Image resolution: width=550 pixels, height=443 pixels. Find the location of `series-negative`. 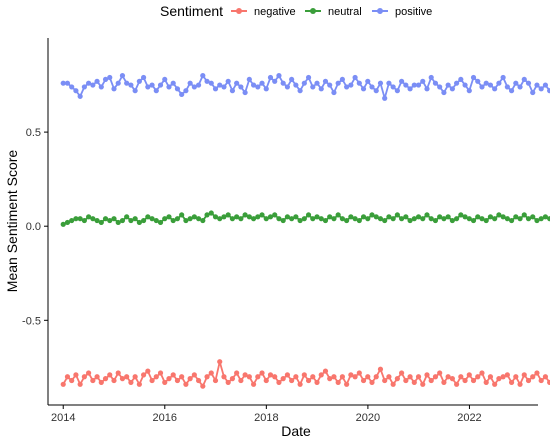

series-negative is located at coordinates (305, 374).